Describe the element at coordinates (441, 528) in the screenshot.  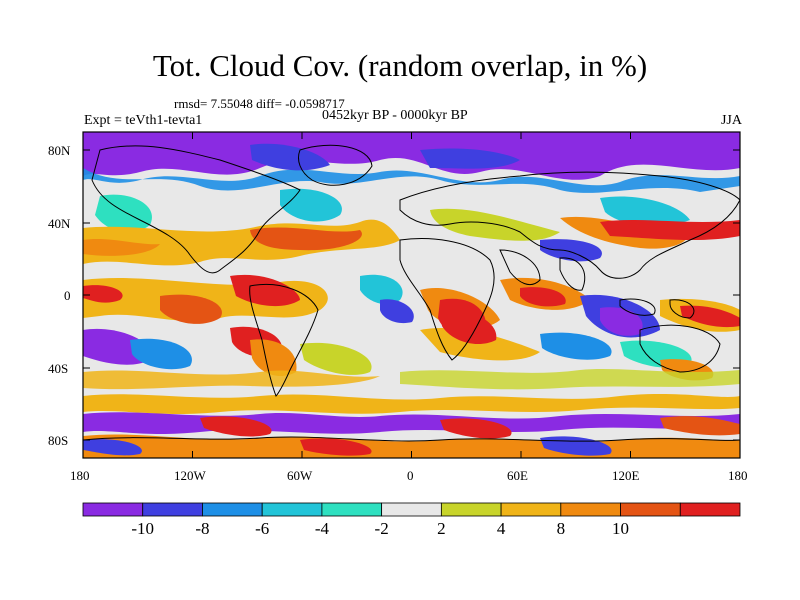
I see `colorbar-label: 2` at that location.